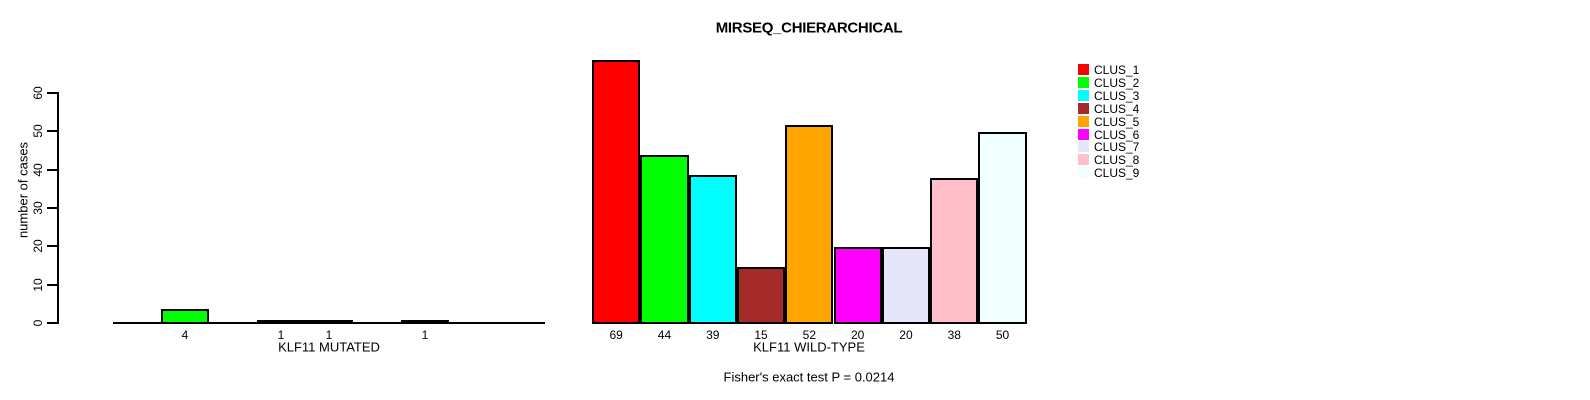 The image size is (1590, 400). What do you see at coordinates (1117, 160) in the screenshot?
I see `legend-label: CLUS_8` at bounding box center [1117, 160].